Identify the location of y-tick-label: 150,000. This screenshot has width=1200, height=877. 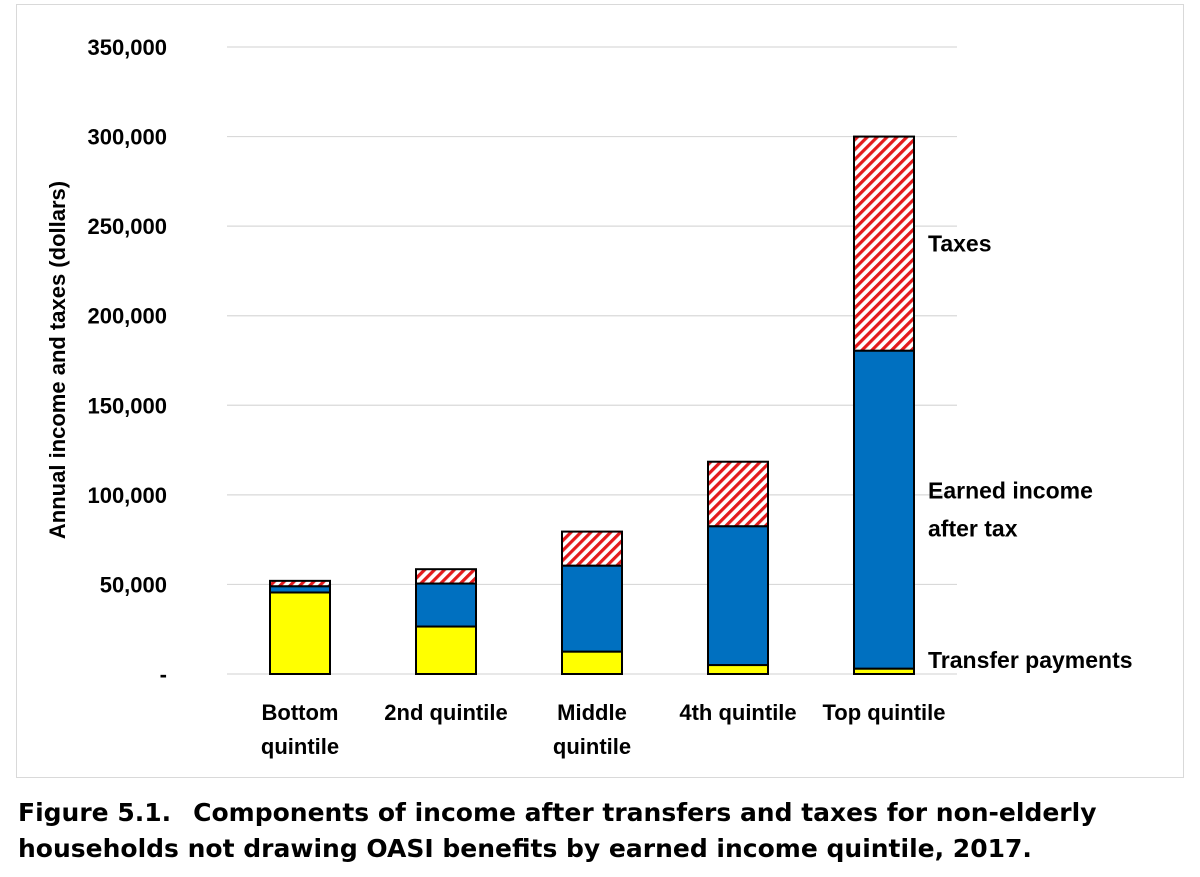
(127, 405).